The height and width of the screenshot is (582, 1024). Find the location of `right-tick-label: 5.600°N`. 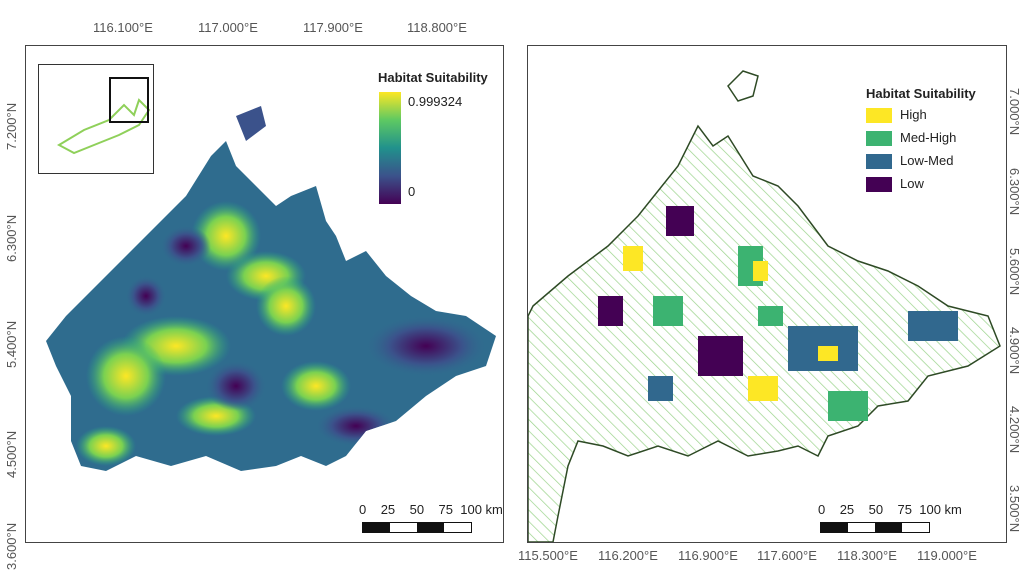

right-tick-label: 5.600°N is located at coordinates (1014, 272).